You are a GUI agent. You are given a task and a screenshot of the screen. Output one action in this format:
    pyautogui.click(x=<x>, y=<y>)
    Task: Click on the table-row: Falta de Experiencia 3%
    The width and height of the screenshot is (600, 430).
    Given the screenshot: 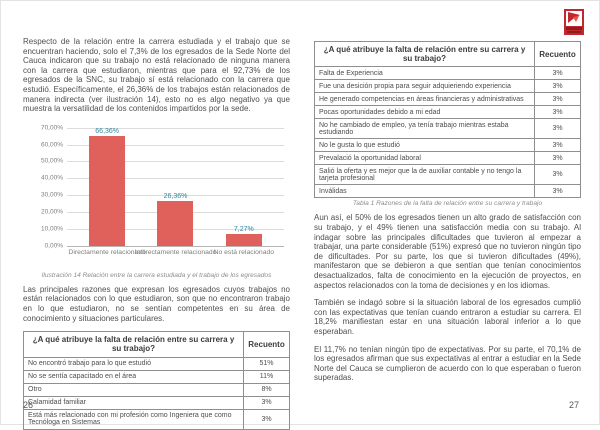 What is the action you would take?
    pyautogui.click(x=447, y=73)
    